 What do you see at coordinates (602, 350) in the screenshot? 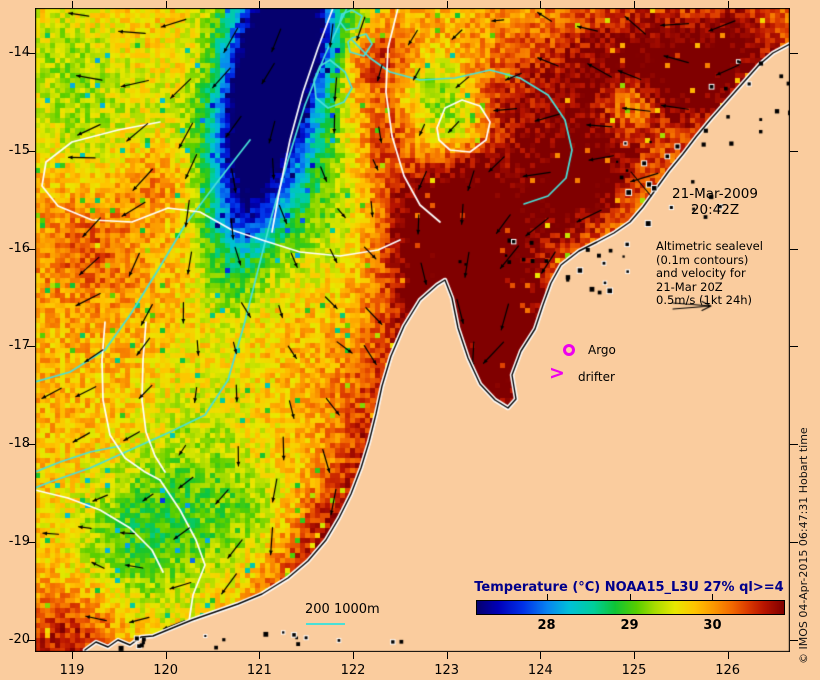
I see `argo-label: Argo` at bounding box center [602, 350].